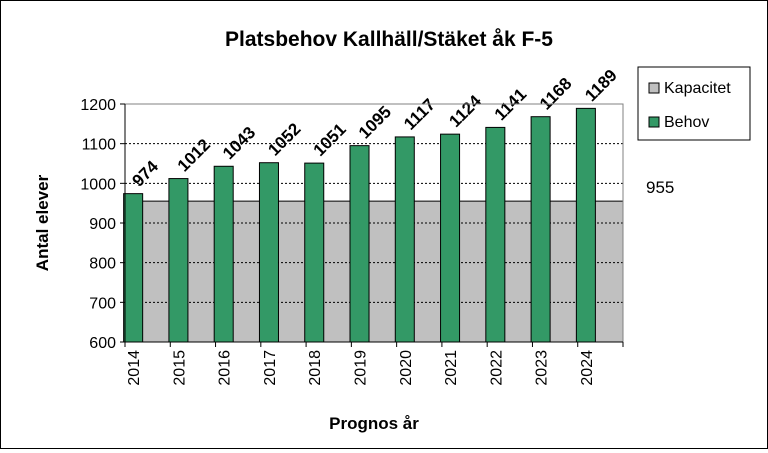 This screenshot has width=768, height=453. Describe the element at coordinates (585, 225) in the screenshot. I see `bar-behov-2024` at that location.